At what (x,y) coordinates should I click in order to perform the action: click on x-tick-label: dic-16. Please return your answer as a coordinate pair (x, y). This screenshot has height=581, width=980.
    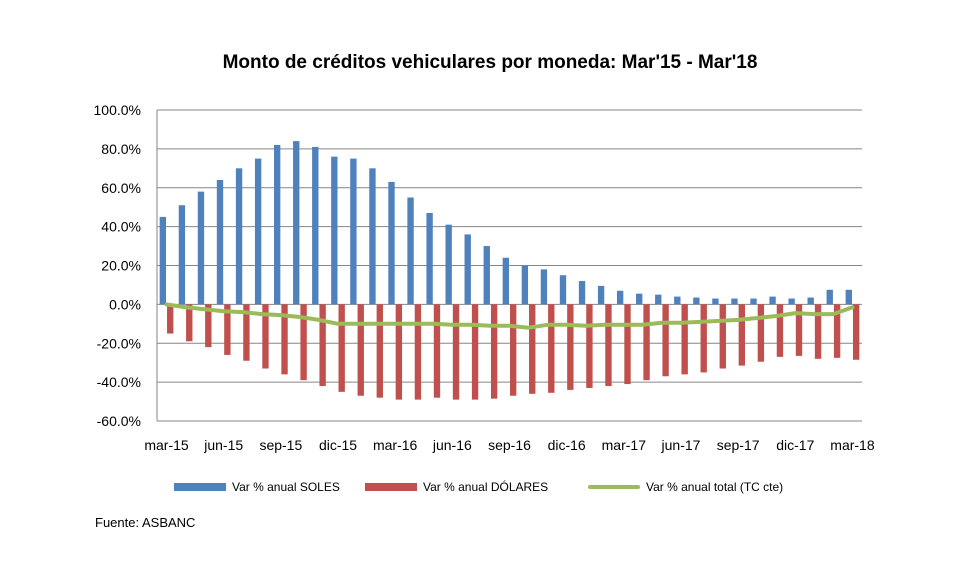
    Looking at the image, I should click on (567, 445).